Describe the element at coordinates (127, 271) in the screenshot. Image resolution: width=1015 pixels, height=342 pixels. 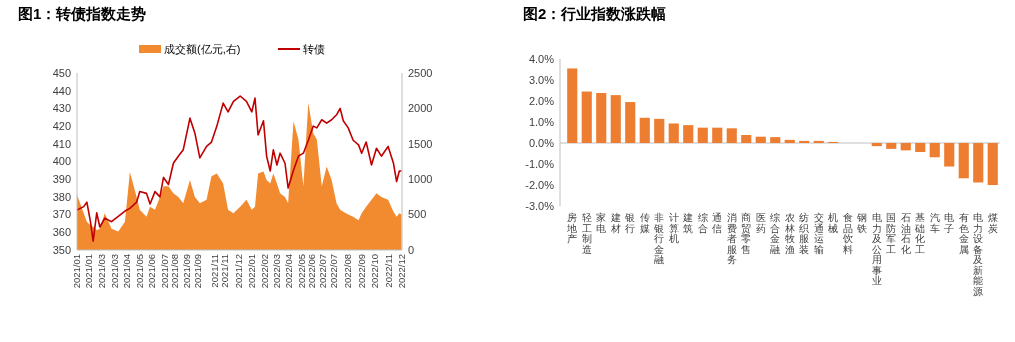
I see `x-tick-label: 2021/04` at that location.